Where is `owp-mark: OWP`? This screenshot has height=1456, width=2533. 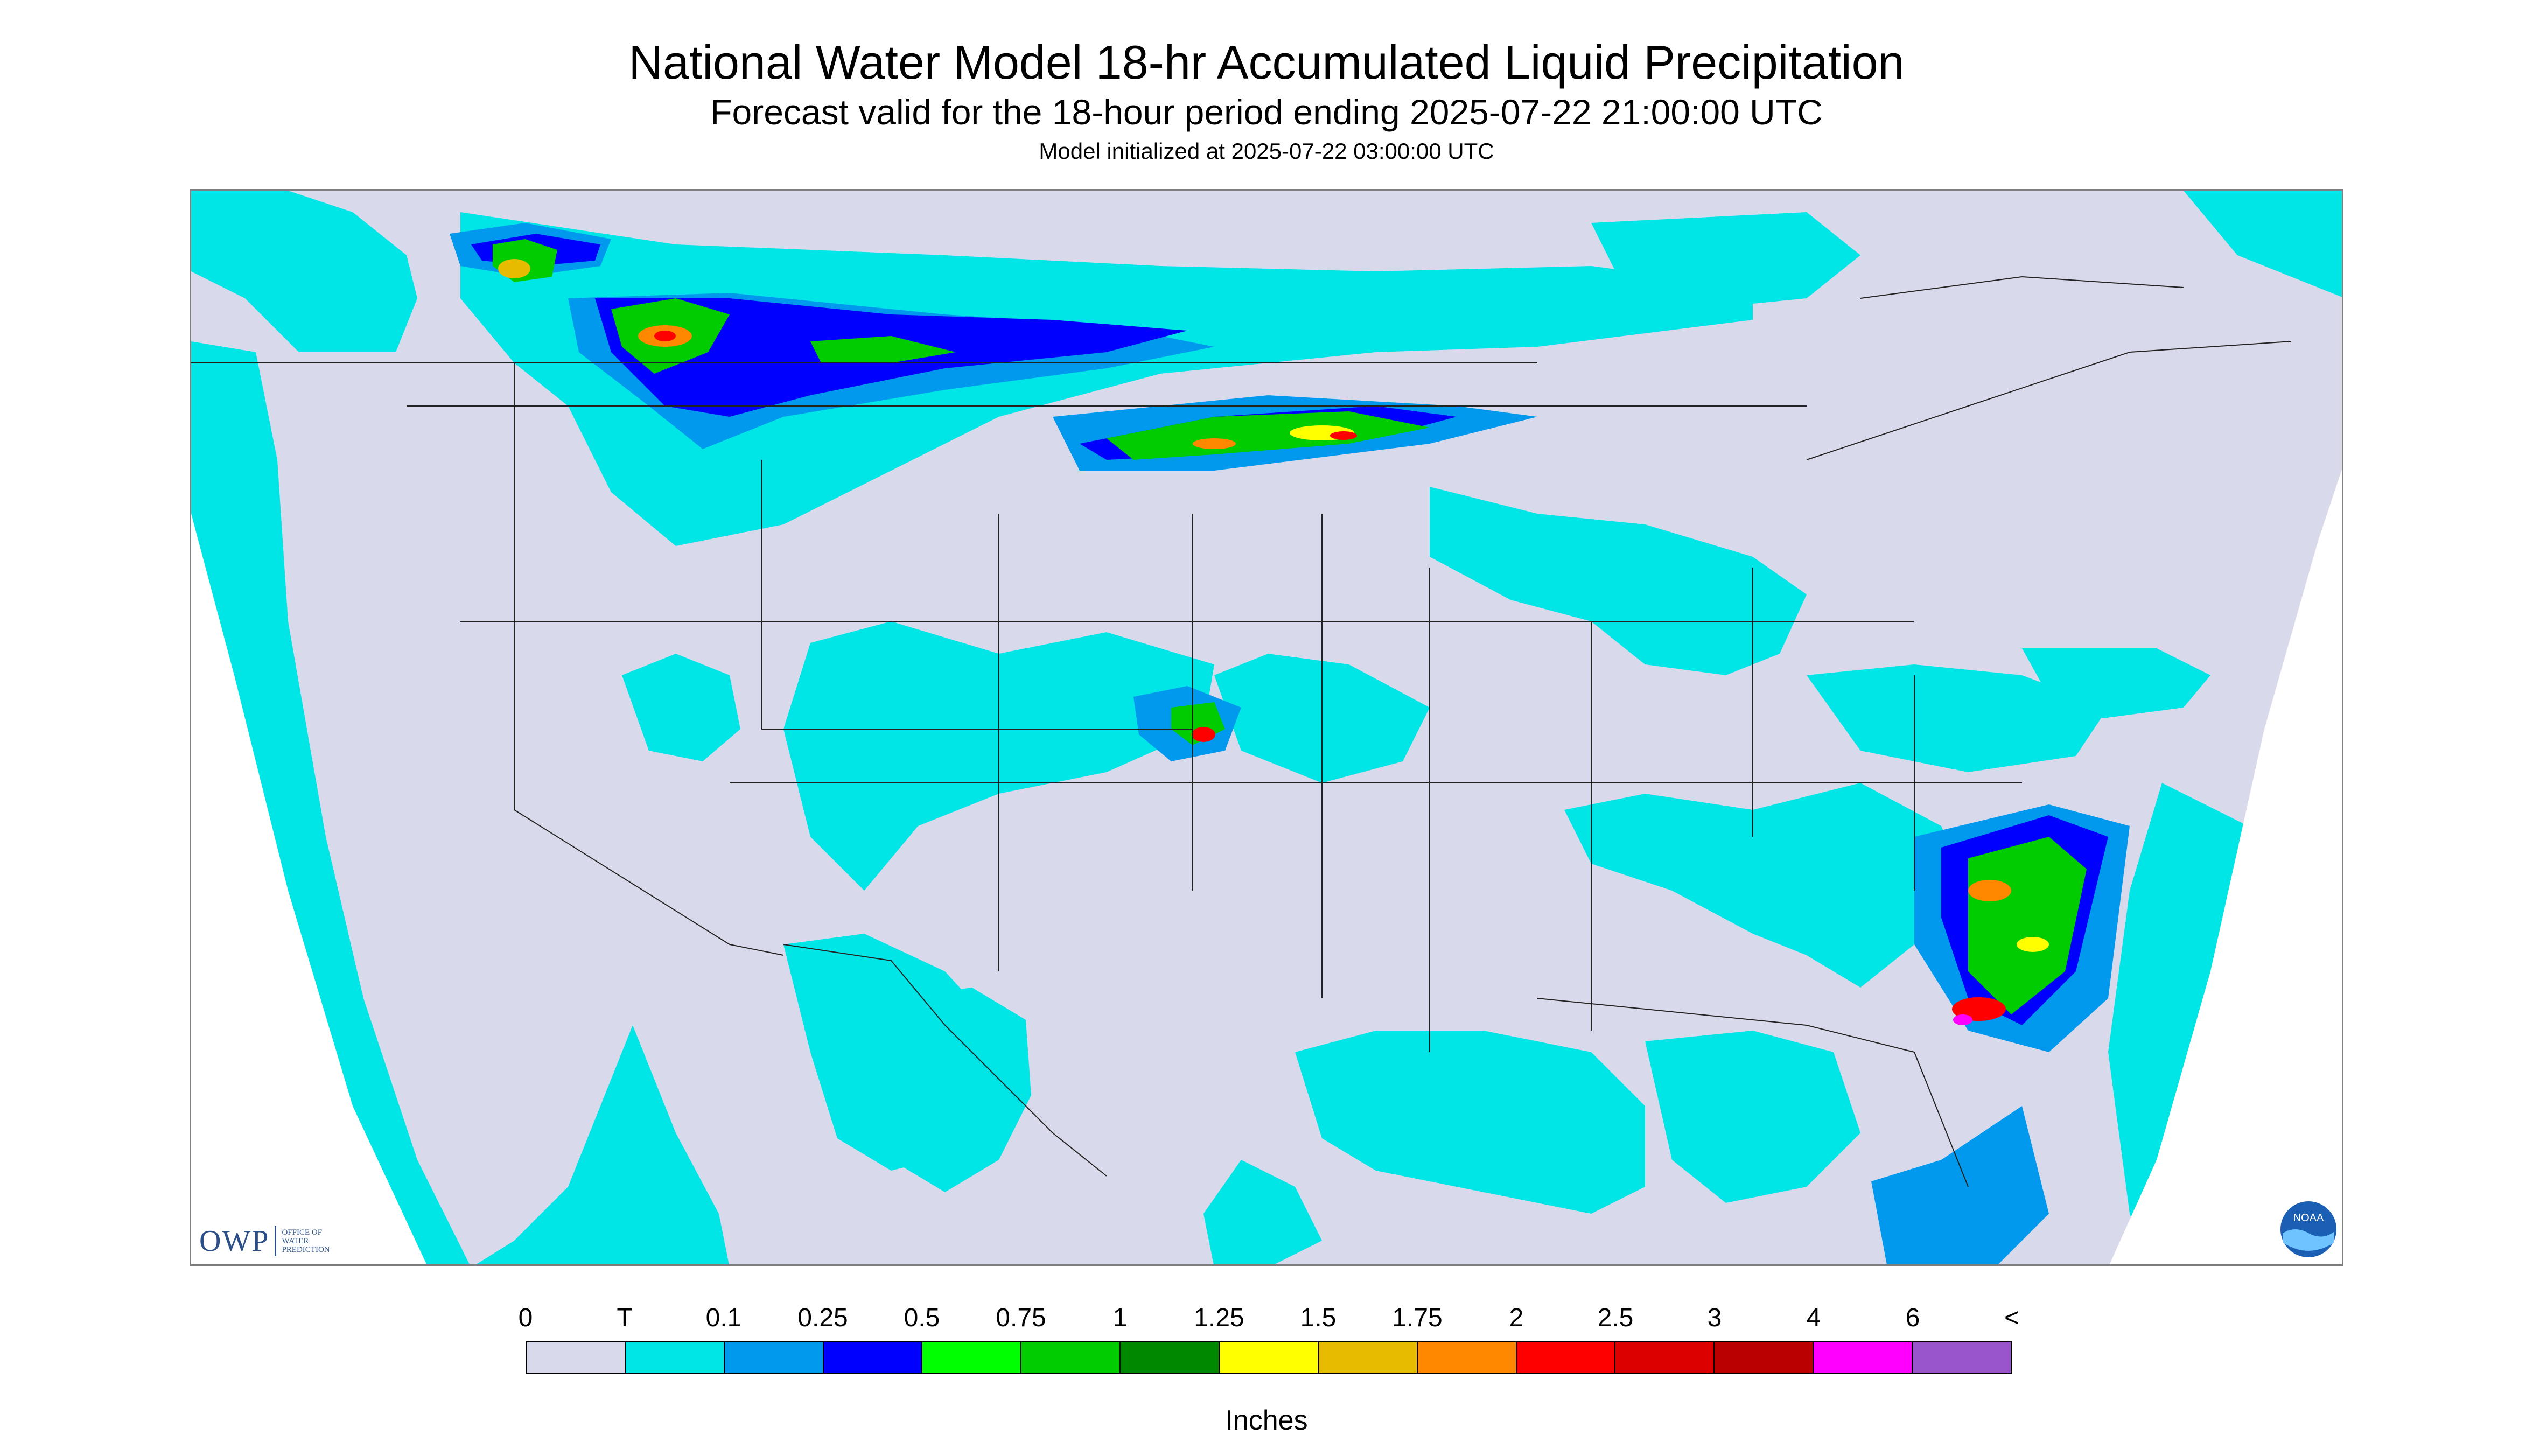 owp-mark: OWP is located at coordinates (234, 1241).